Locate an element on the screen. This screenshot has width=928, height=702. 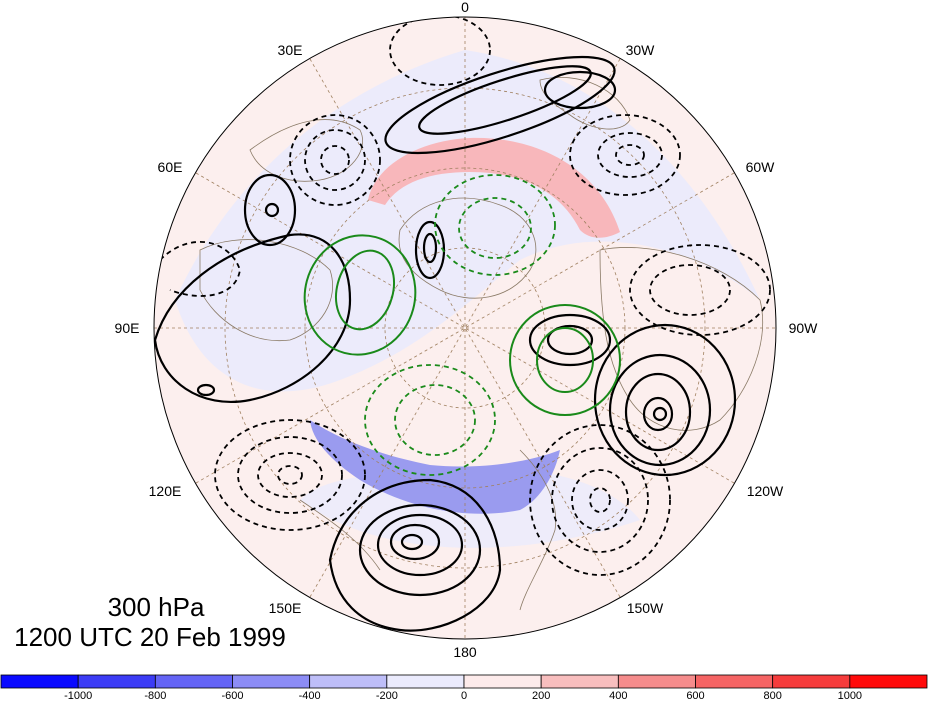
colorbar-tick-label: 800 is located at coordinates (772, 696).